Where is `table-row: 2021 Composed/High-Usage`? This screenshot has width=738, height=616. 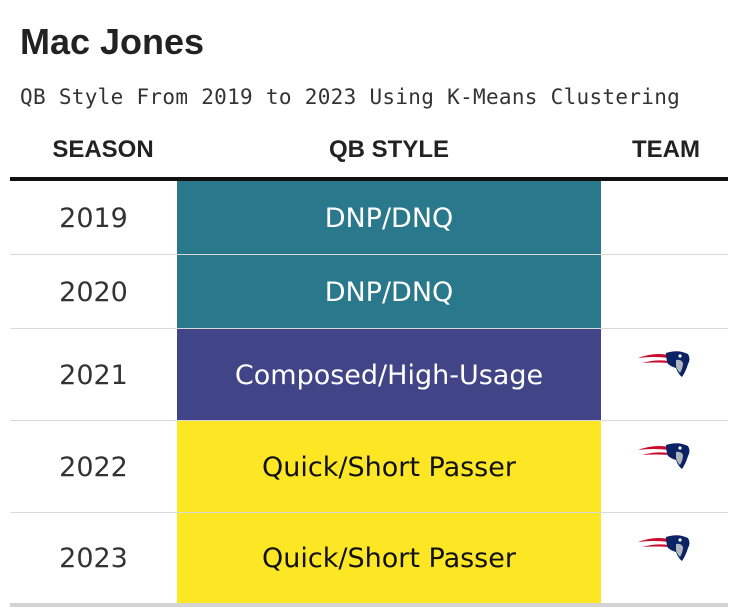
table-row: 2021 Composed/High-Usage is located at coordinates (369, 375).